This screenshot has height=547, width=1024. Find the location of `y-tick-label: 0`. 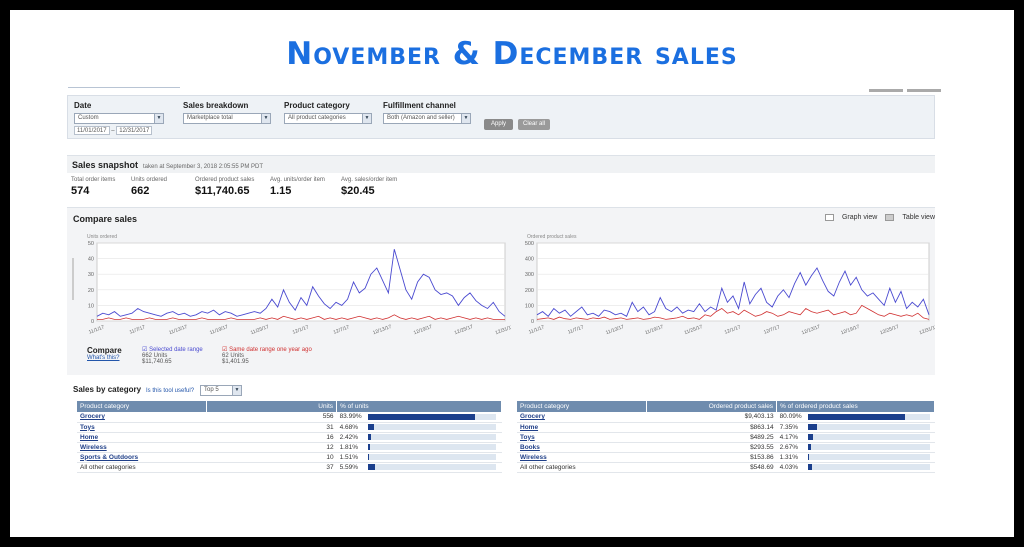

y-tick-label: 0 is located at coordinates (92, 322).